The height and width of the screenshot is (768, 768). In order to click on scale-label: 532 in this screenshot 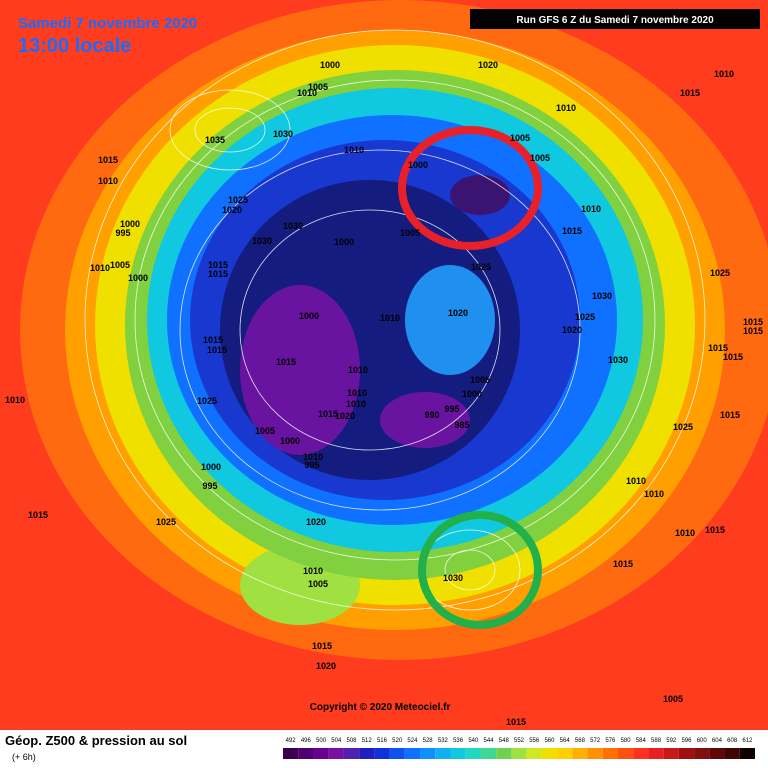, I will do `click(443, 741)`.